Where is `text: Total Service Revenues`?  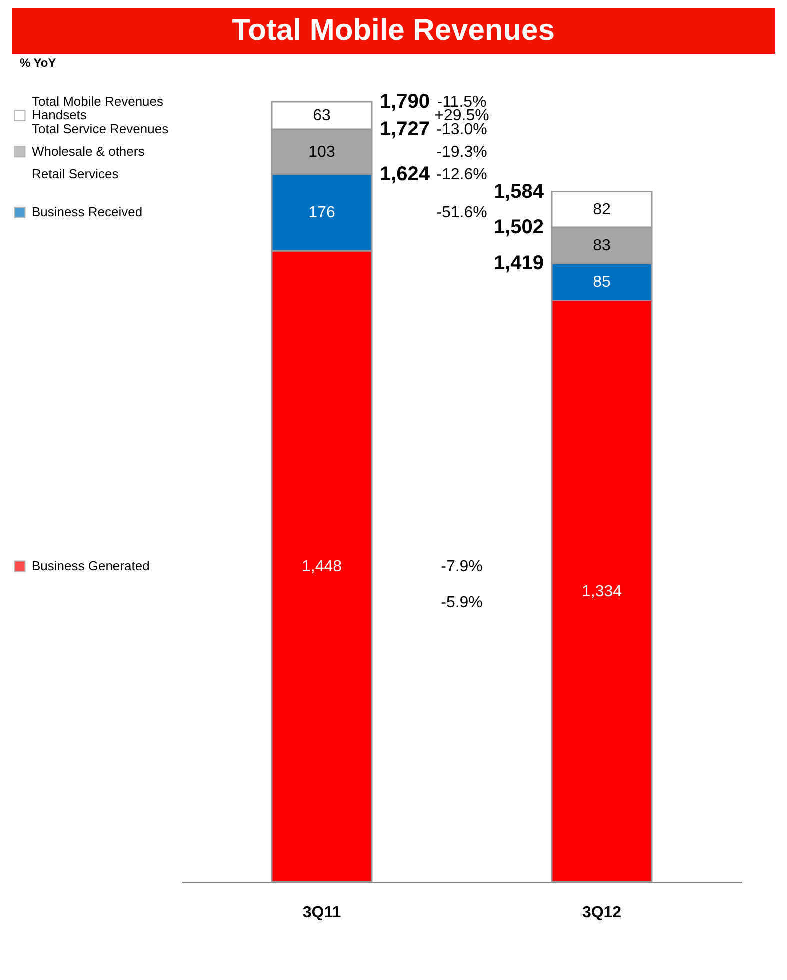
text: Total Service Revenues is located at coordinates (101, 128).